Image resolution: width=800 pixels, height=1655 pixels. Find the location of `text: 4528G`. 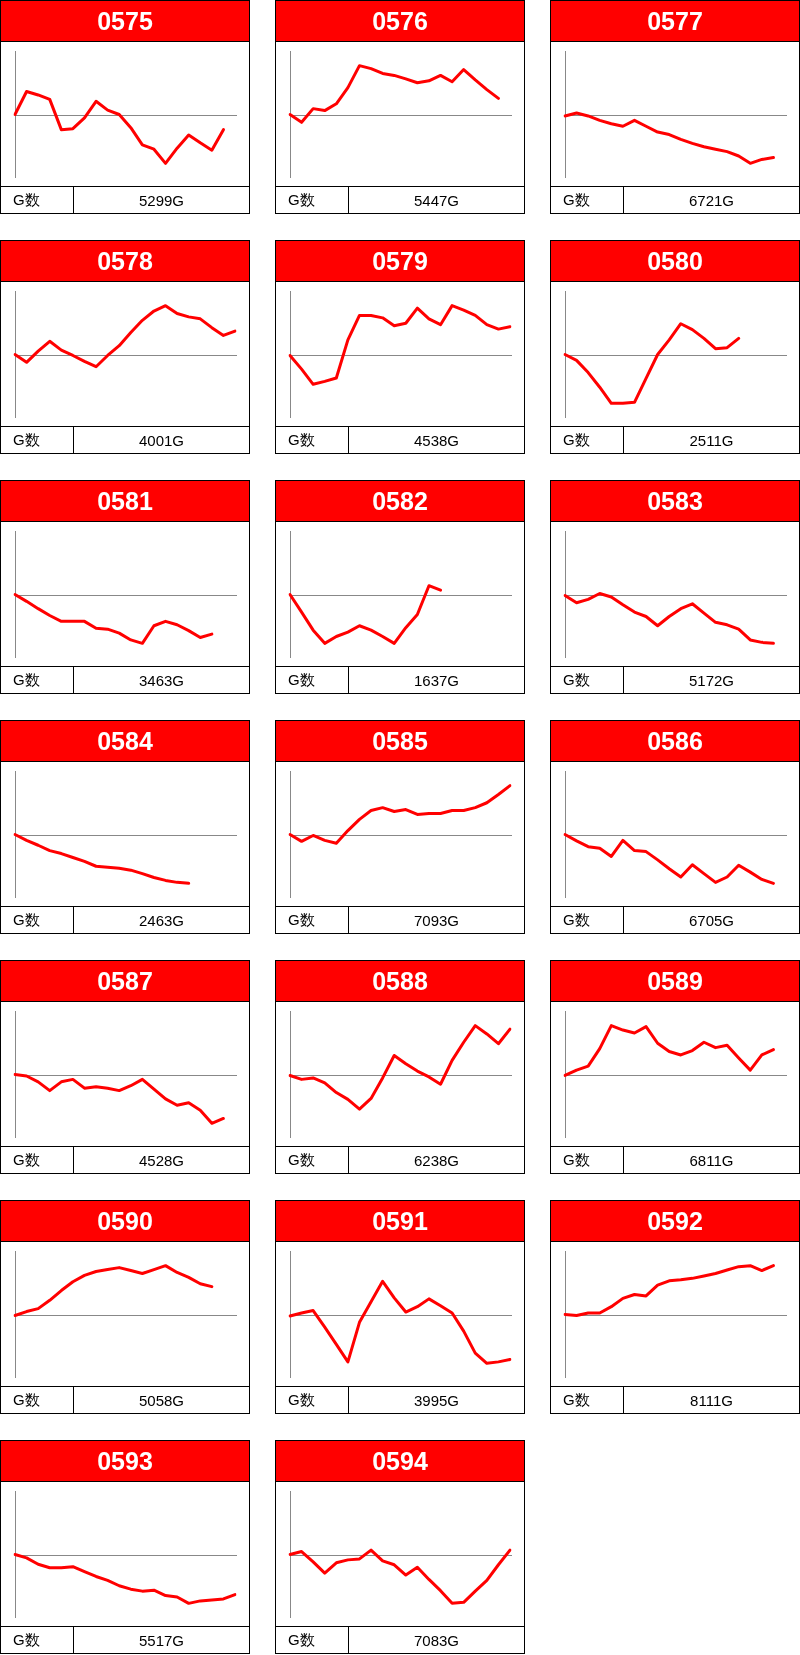

text: 4528G is located at coordinates (161, 1160).